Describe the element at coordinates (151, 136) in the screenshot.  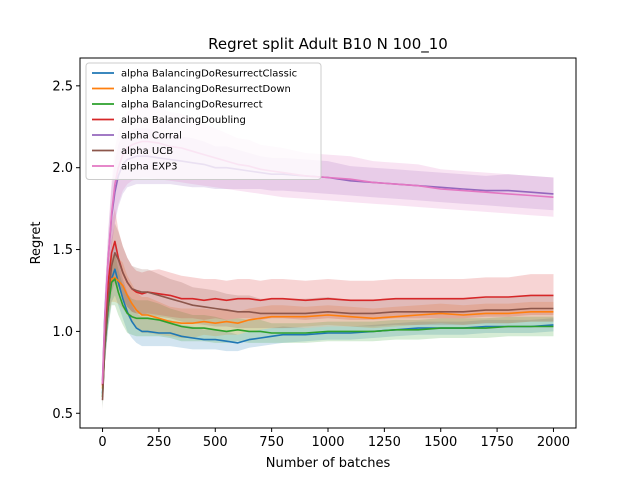
I see `legend-label-4: alpha Corral` at that location.